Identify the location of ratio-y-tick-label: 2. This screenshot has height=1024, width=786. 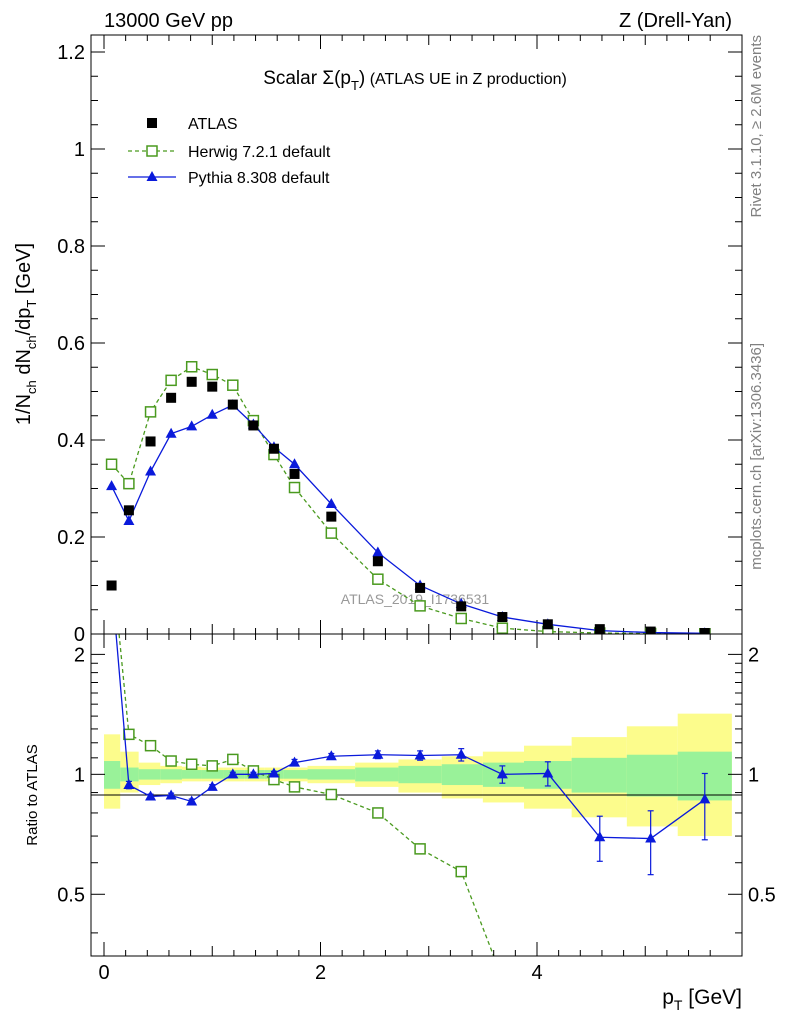
(79, 655).